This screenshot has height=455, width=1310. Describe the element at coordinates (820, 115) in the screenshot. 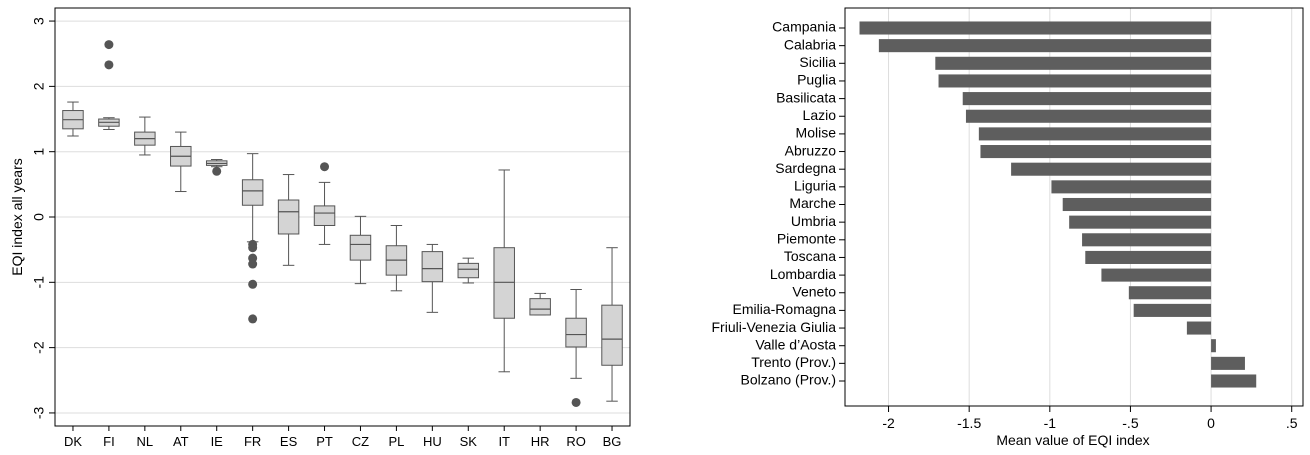

I see `bar-chart-y-tick-label: Lazio` at that location.